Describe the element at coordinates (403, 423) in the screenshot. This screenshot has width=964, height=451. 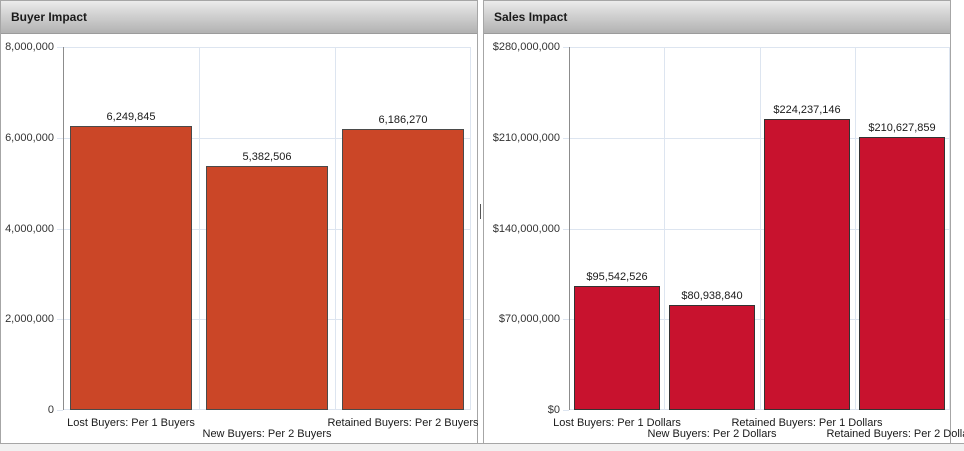
I see `x-axis-label: Retained Buyers: Per 2 Buyers` at that location.